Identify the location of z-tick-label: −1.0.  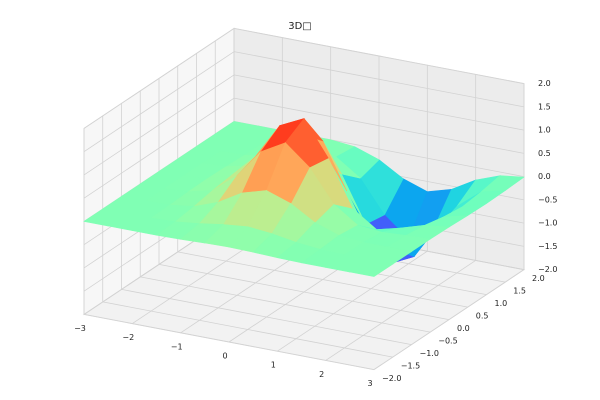
(547, 223).